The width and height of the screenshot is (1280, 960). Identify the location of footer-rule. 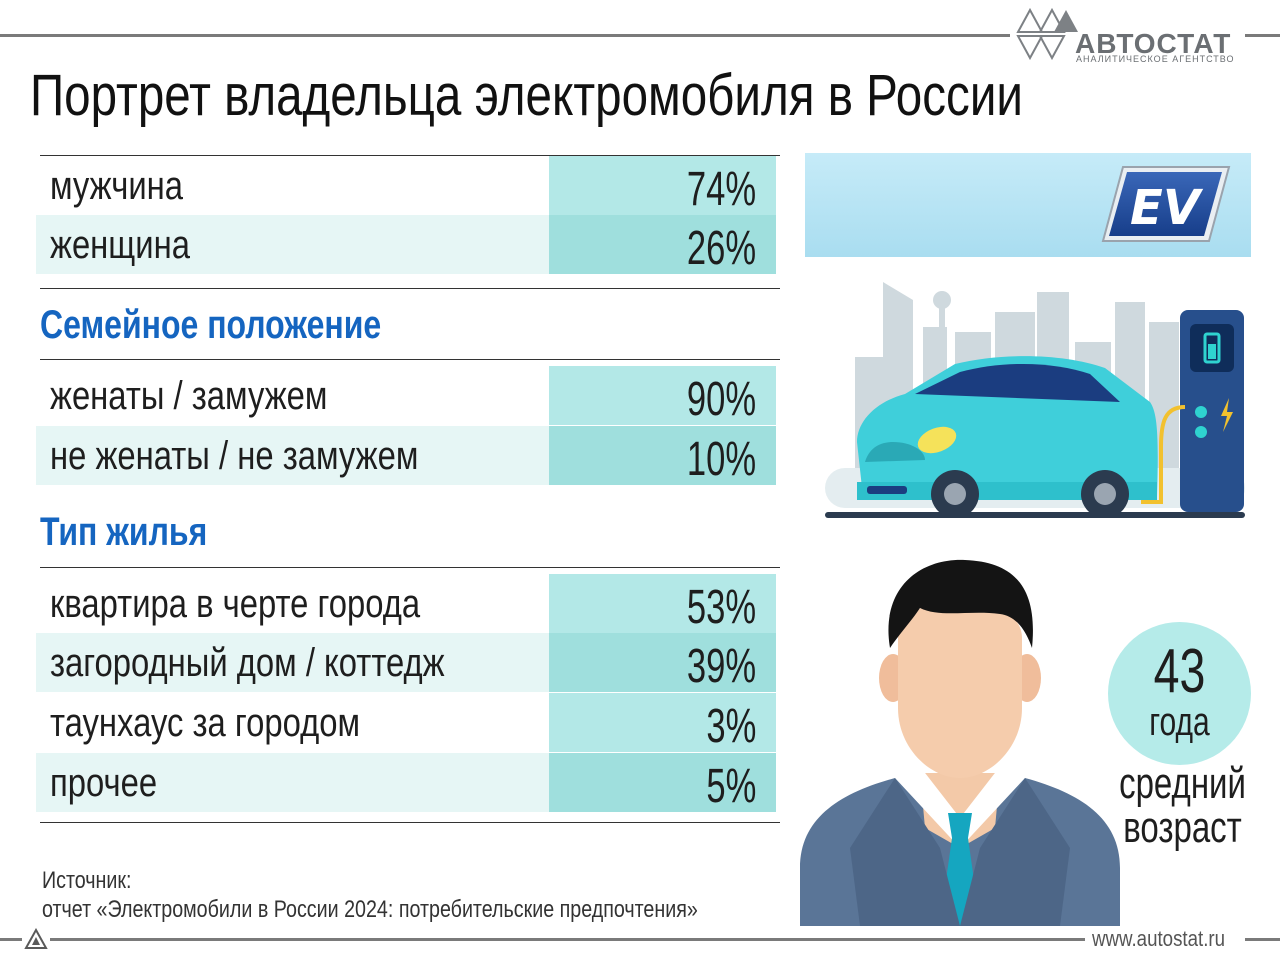
(567, 939).